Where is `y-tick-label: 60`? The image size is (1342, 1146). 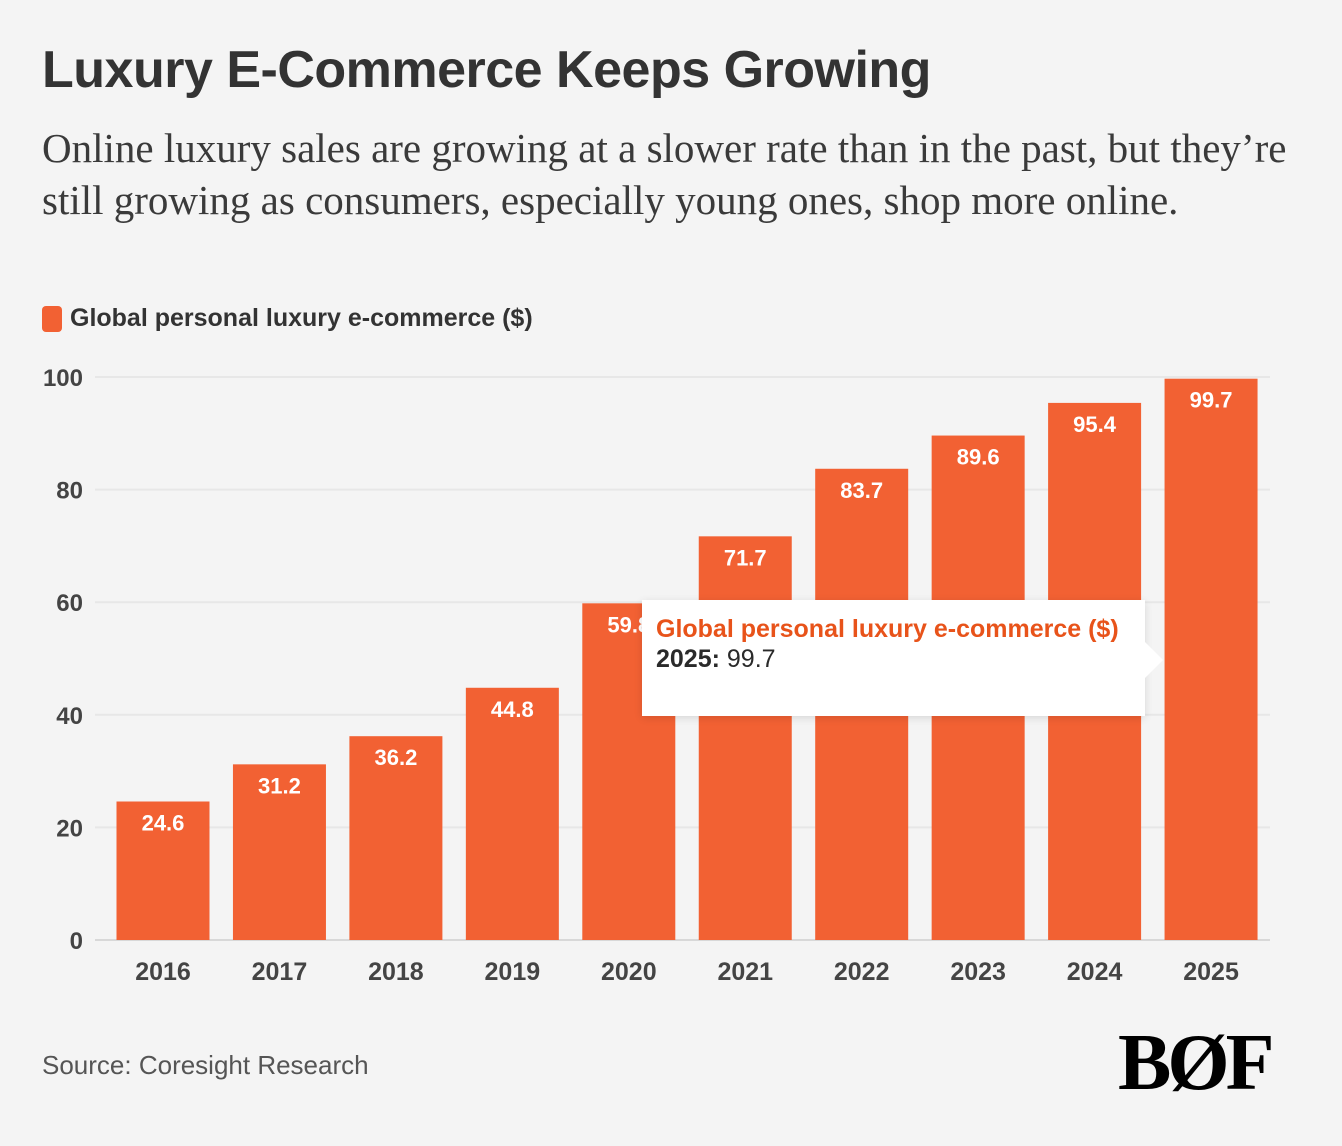
y-tick-label: 60 is located at coordinates (69, 603).